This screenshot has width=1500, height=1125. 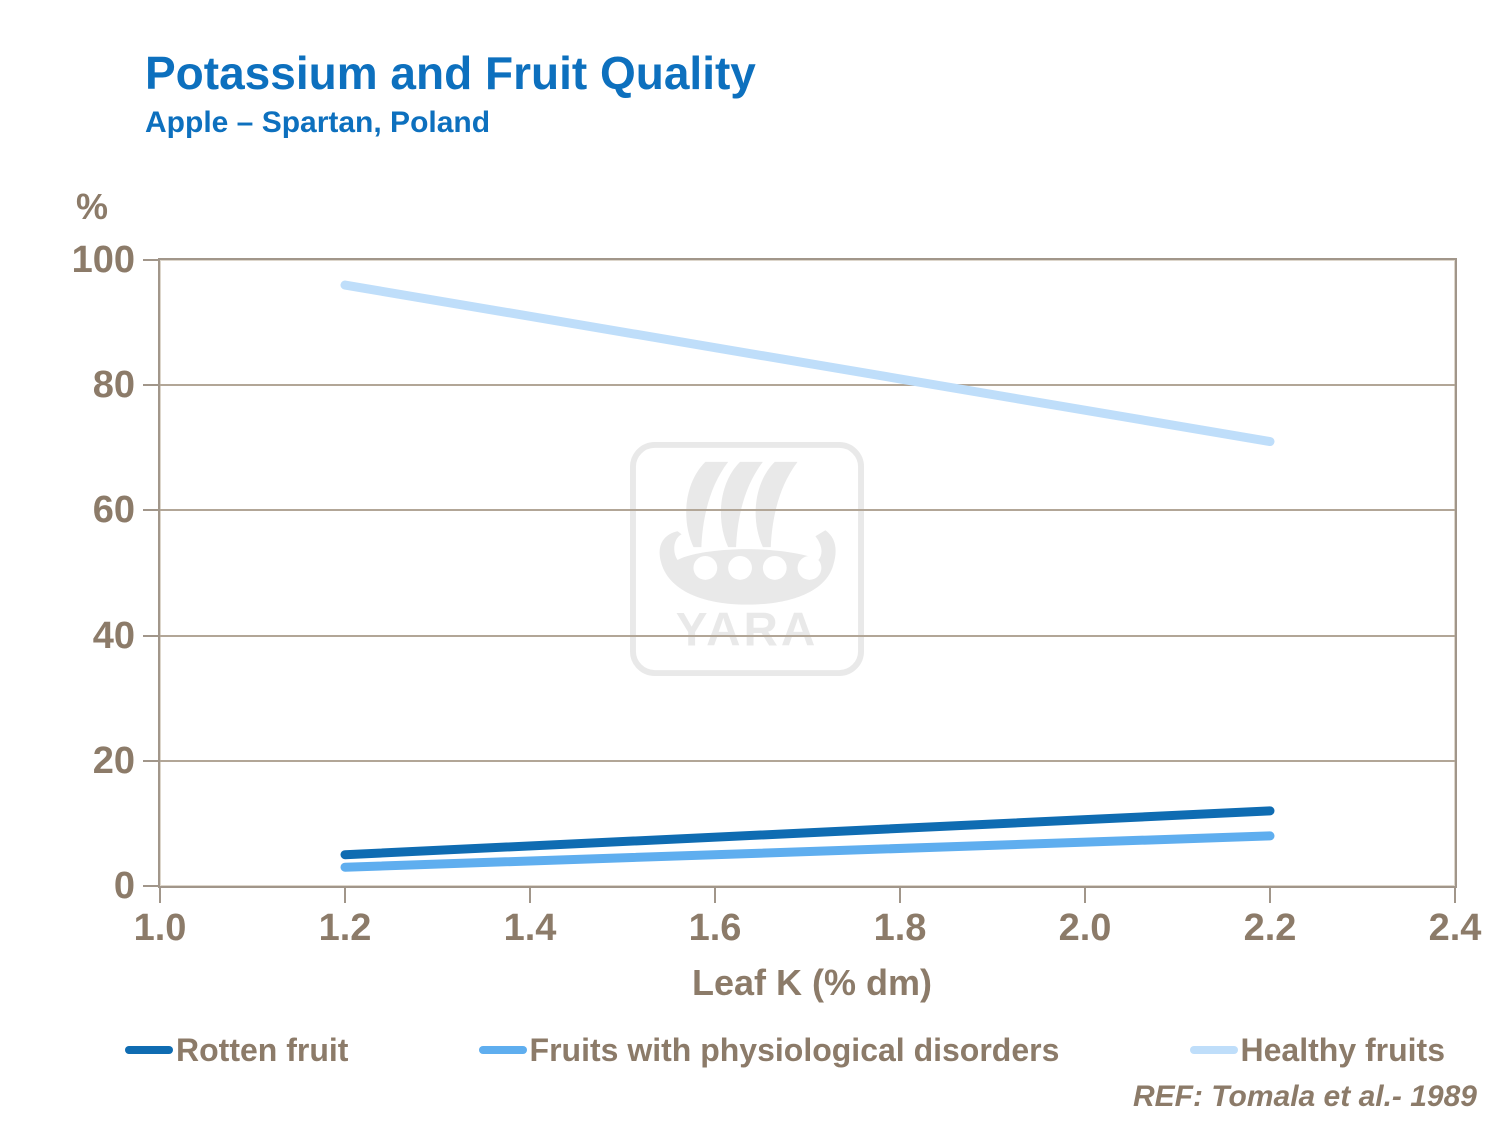 I want to click on legend-label: Fruits with physiological disorders, so click(x=794, y=1050).